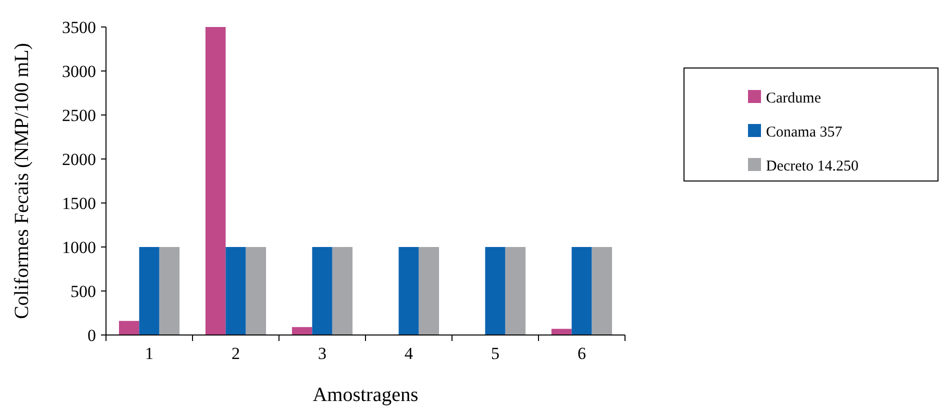 Image resolution: width=940 pixels, height=409 pixels. I want to click on y-tick-label: 3500, so click(79, 27).